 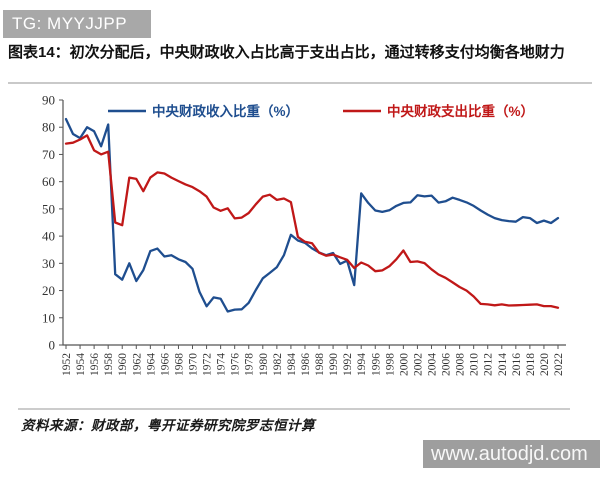 I want to click on watermark-banner-top: TG: MYYJJPP, so click(x=77, y=24).